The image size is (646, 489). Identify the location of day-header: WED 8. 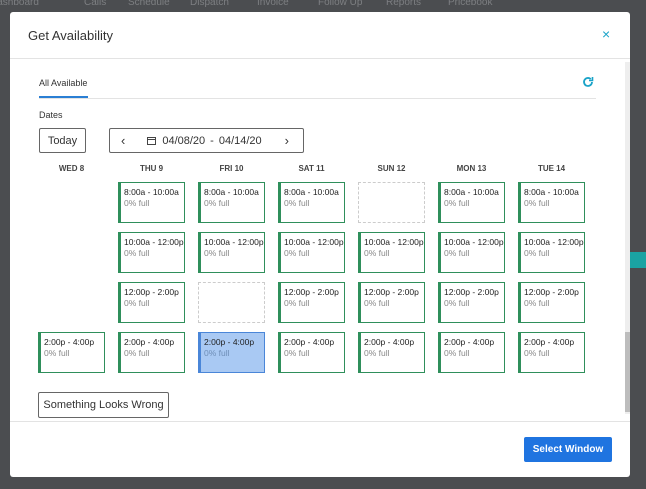
(71, 168).